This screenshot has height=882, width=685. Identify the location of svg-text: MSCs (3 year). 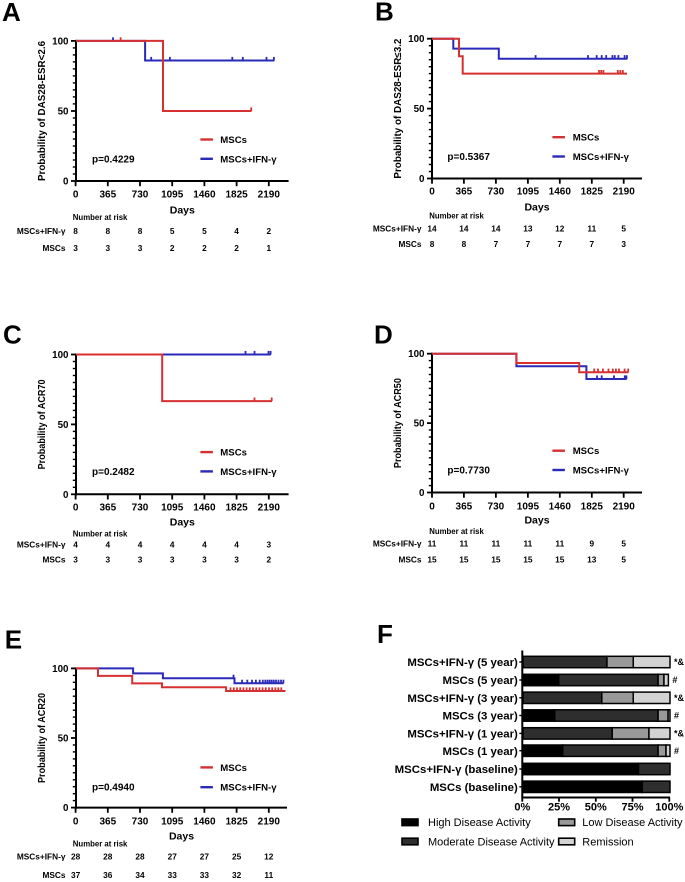
(480, 717).